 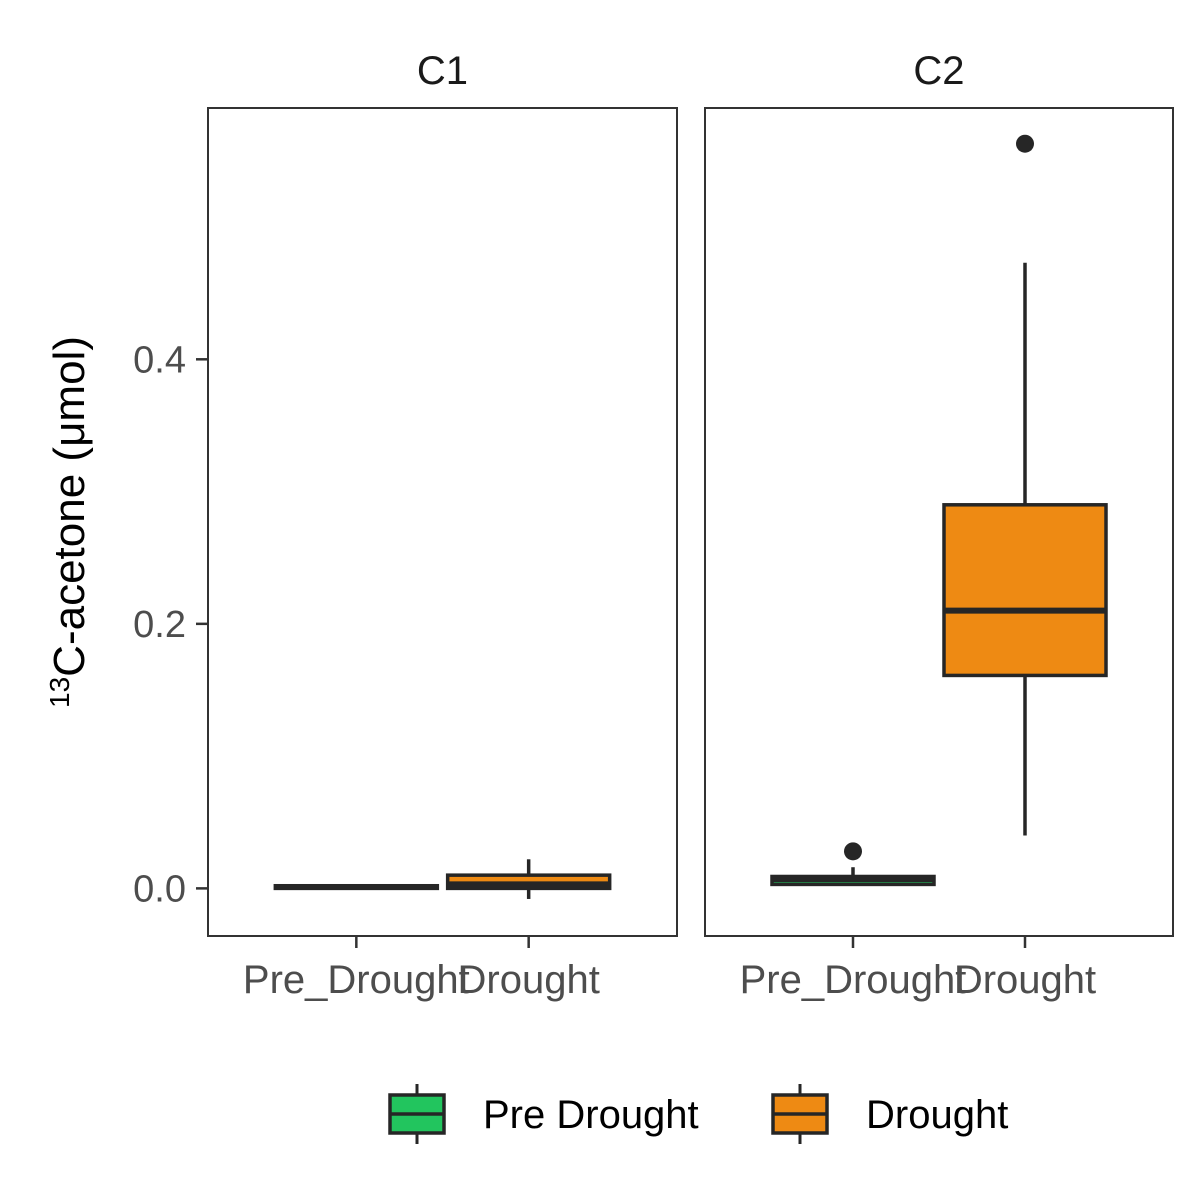 I want to click on y-tick-label: 0.2, so click(x=159, y=625).